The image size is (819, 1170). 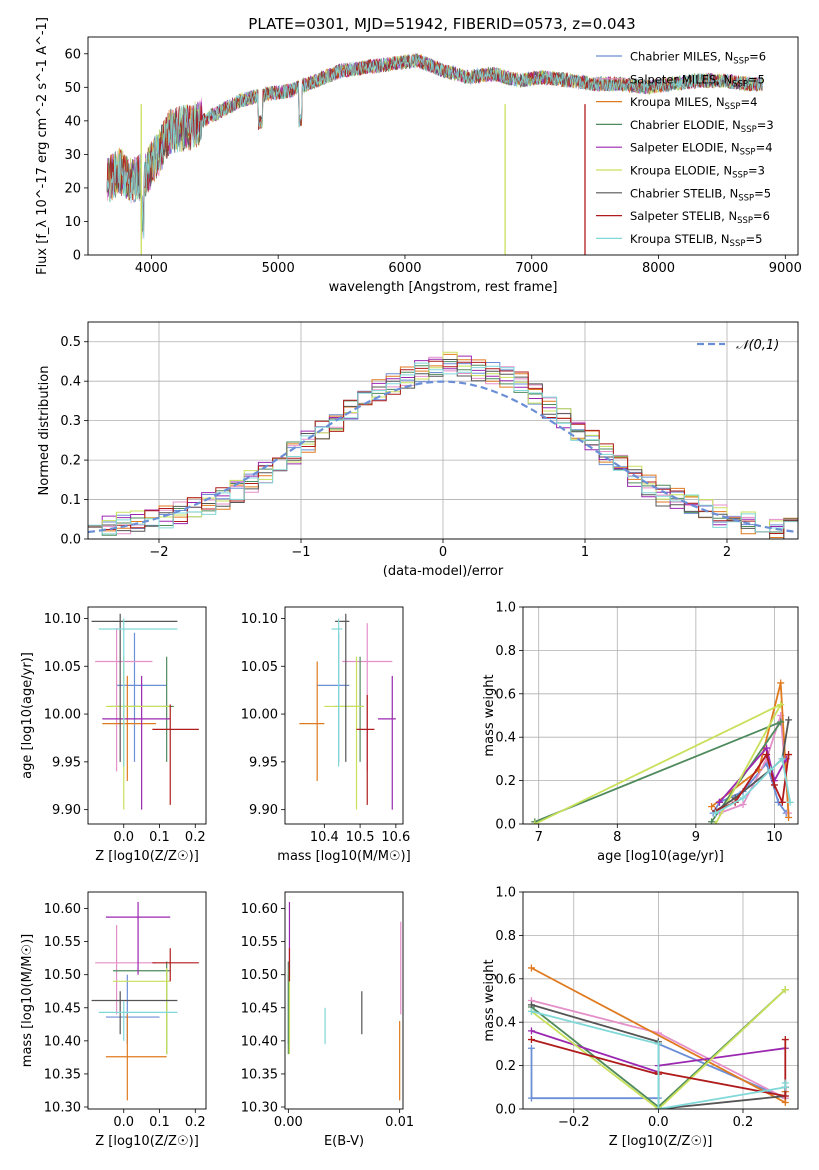 I want to click on y-axis-label: age [log10(age/yr)], so click(x=27, y=715).